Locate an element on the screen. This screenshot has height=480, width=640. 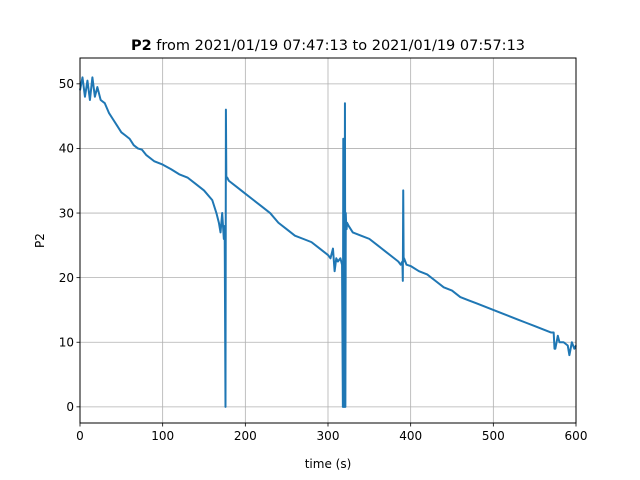
x-tick-label: 500 is located at coordinates (493, 436).